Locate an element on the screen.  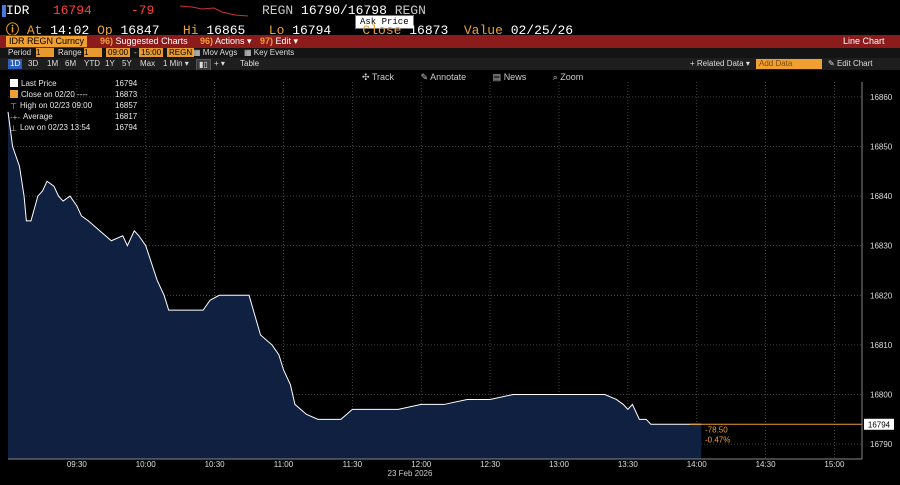
suggested-charts-button: 96) Suggested Charts is located at coordinates (144, 41).